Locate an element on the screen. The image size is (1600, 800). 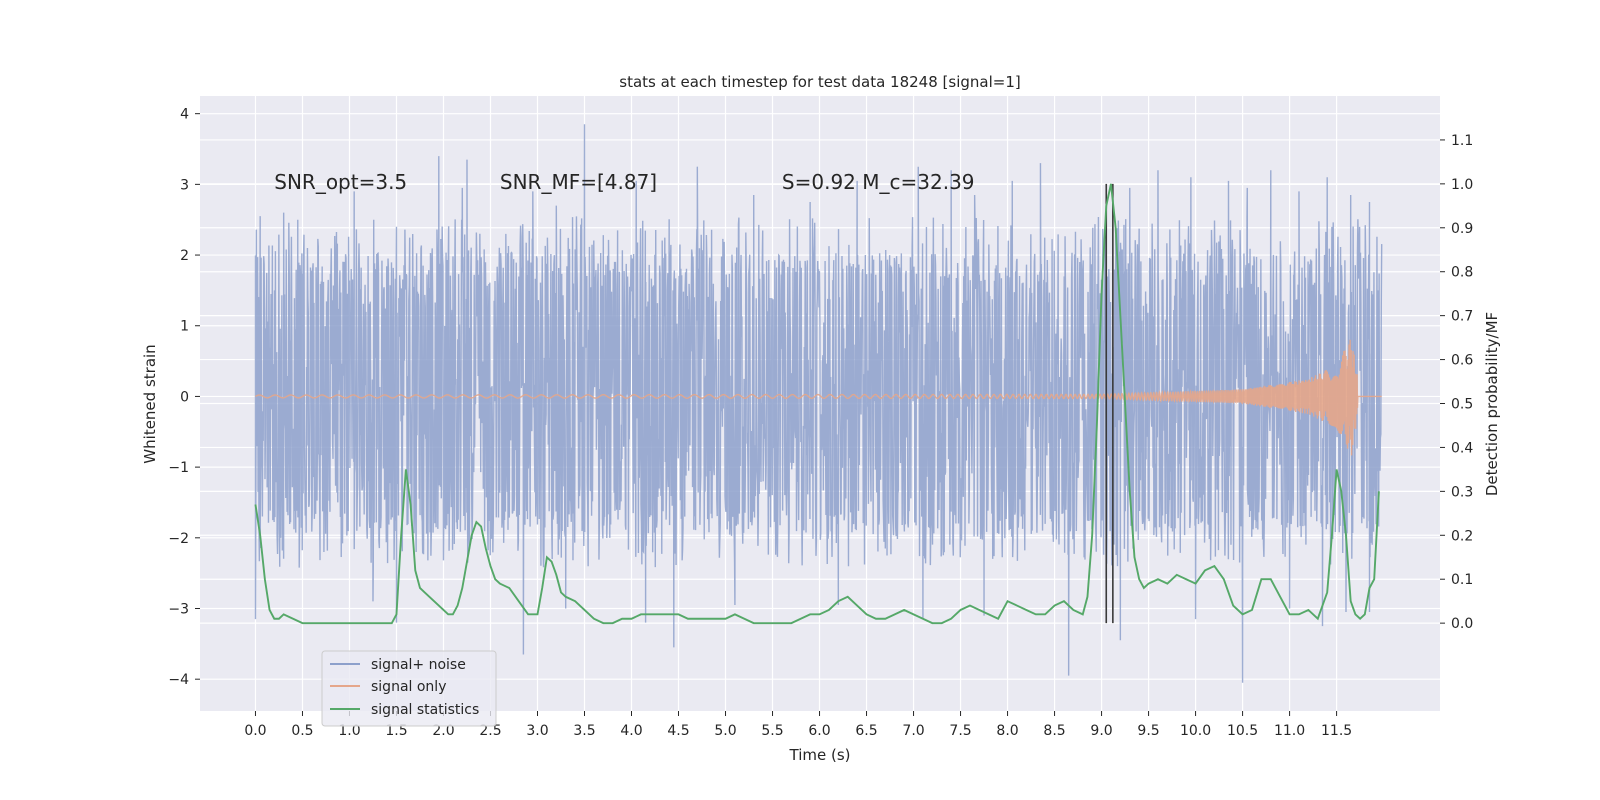
y-axis-right: 0.0 0.1 0.2 0.3 0.4 0.5 0.6 0.7 0.8 0.9 1.0 1.1 is located at coordinates (1456, 382).